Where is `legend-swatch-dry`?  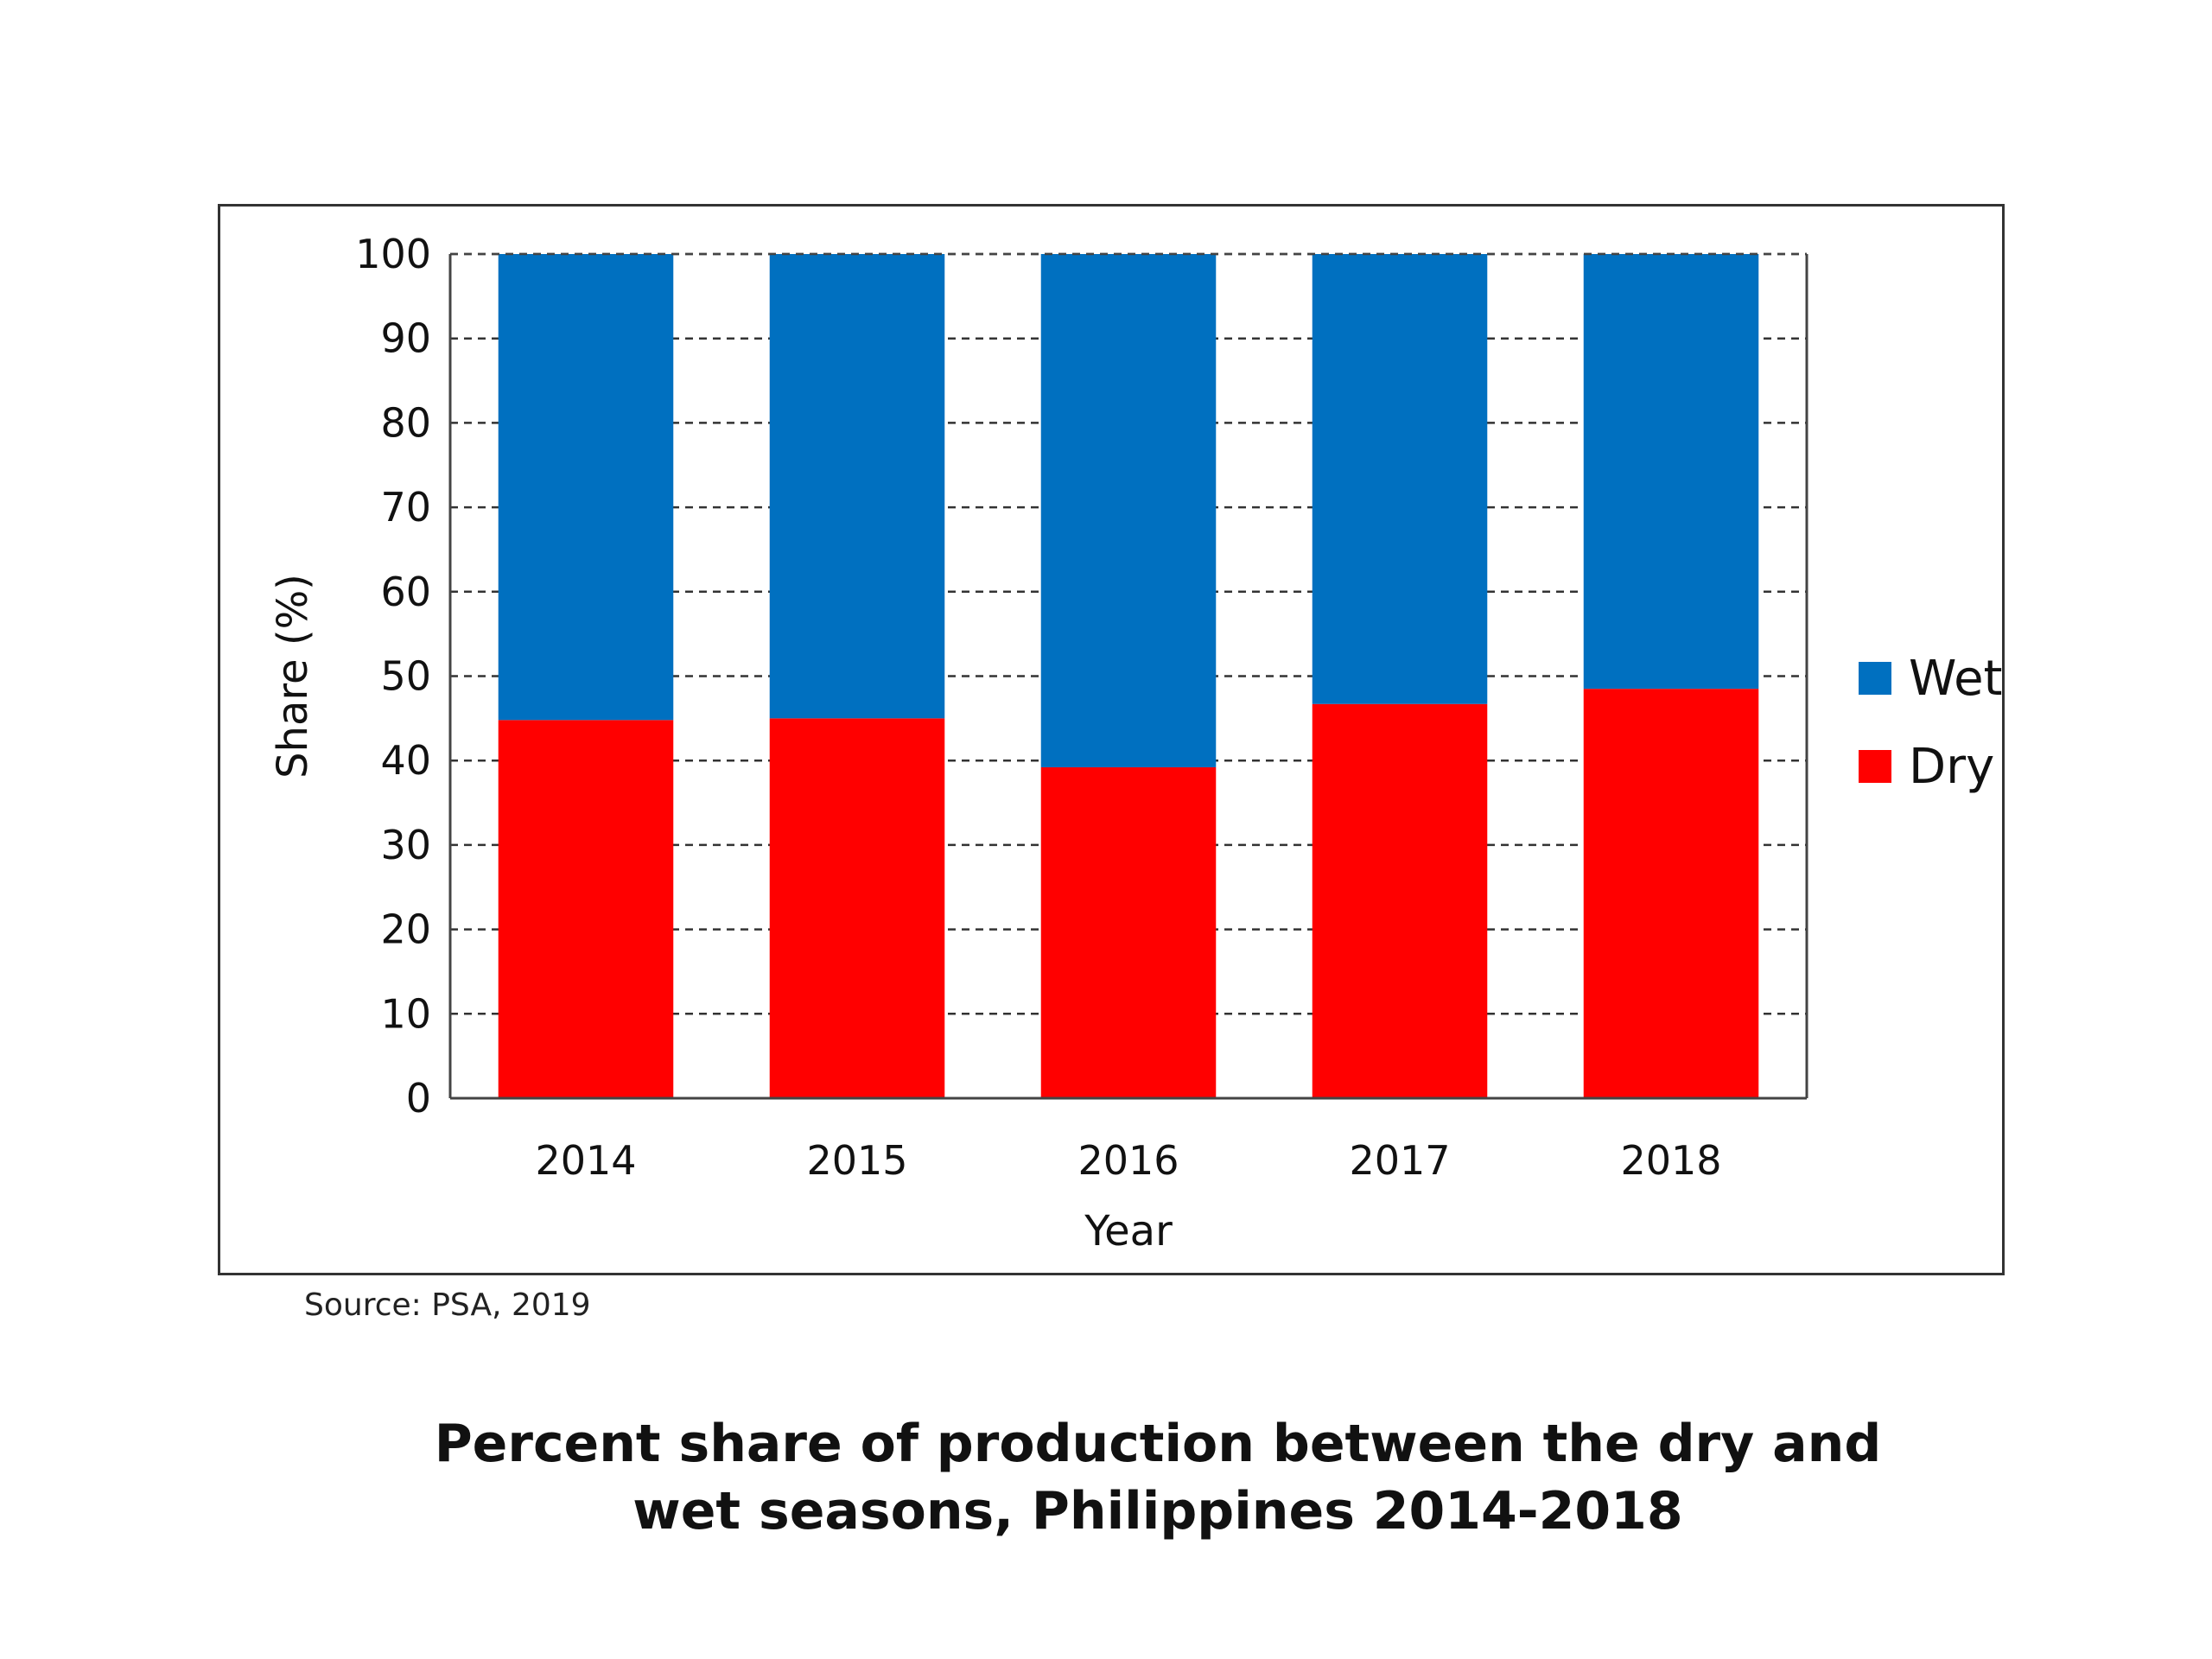 legend-swatch-dry is located at coordinates (1875, 766).